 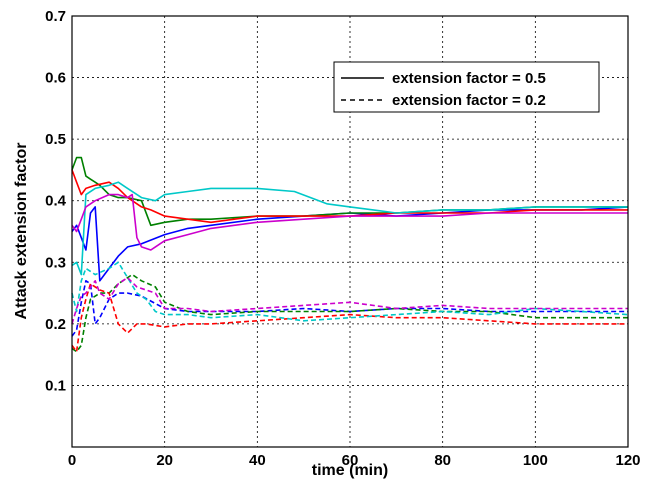 I want to click on legend-entry-dashed: extension factor = 0.2, so click(x=469, y=100).